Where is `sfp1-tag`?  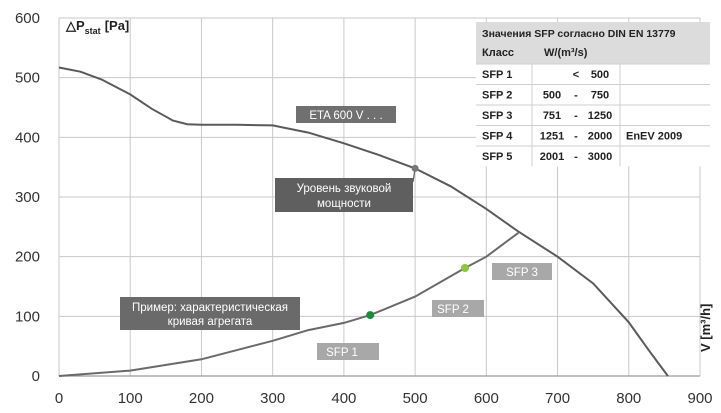 sfp1-tag is located at coordinates (348, 351).